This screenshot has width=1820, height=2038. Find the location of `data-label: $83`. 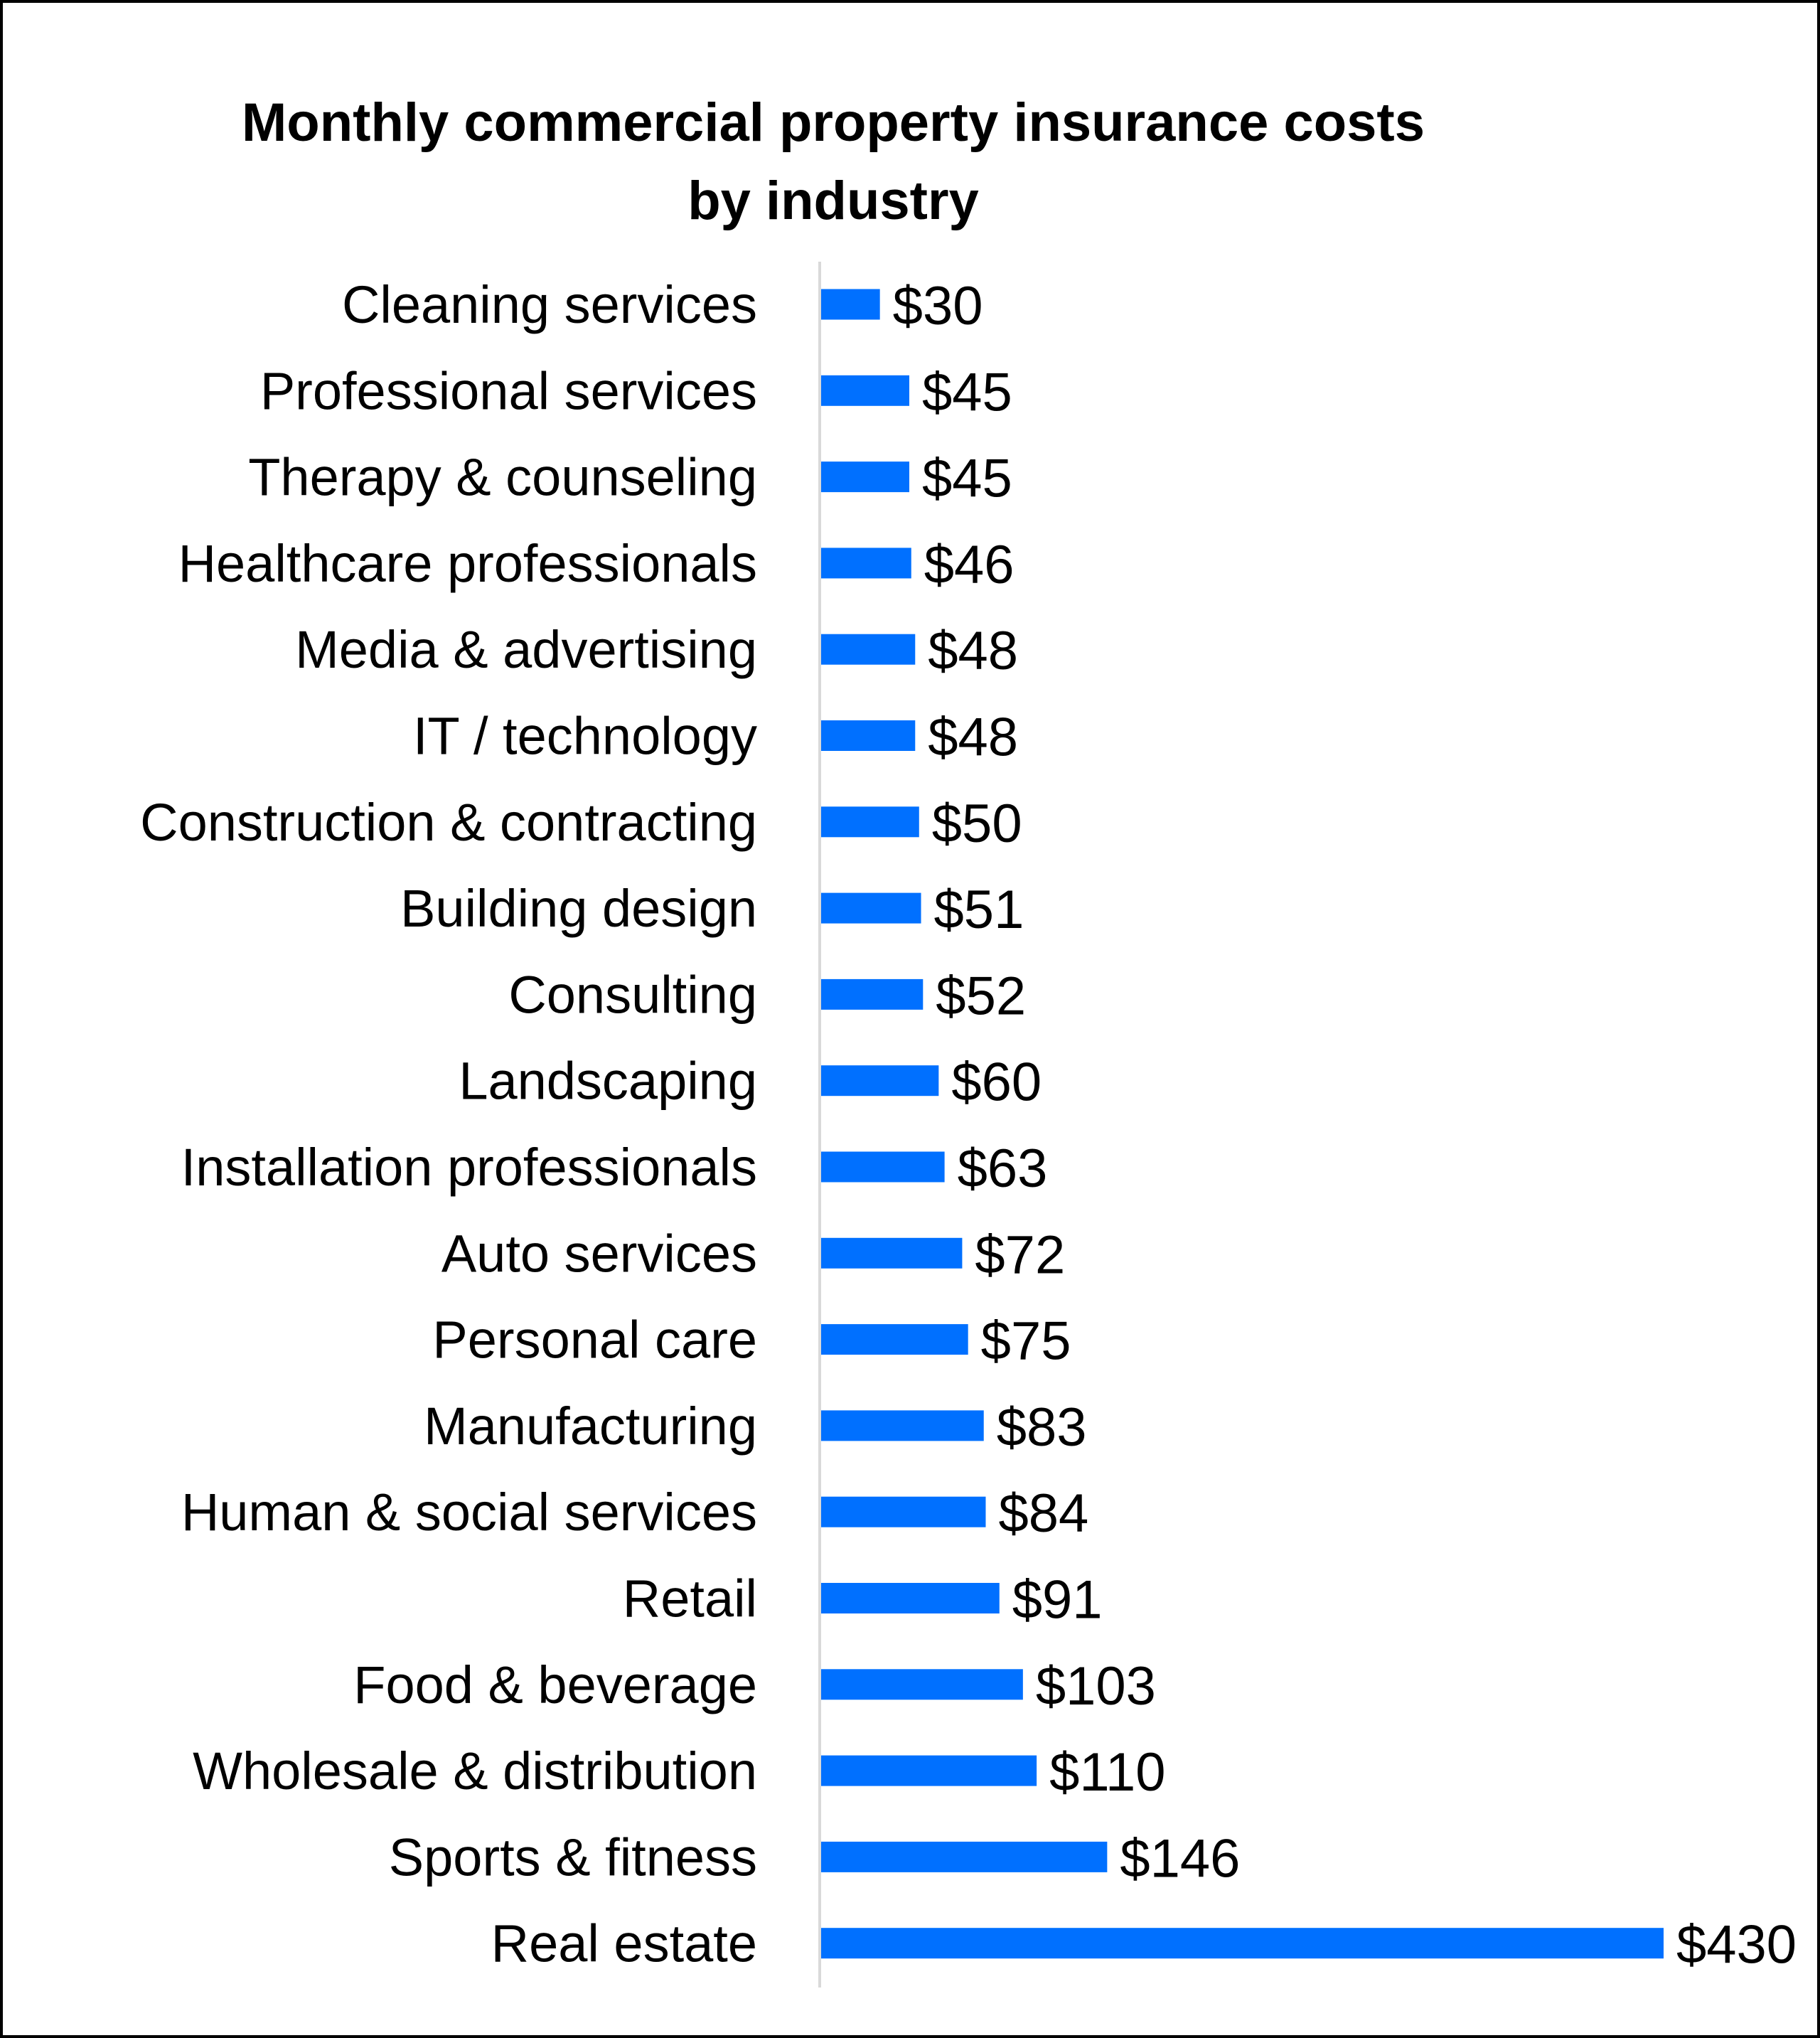

data-label: $83 is located at coordinates (1042, 1428).